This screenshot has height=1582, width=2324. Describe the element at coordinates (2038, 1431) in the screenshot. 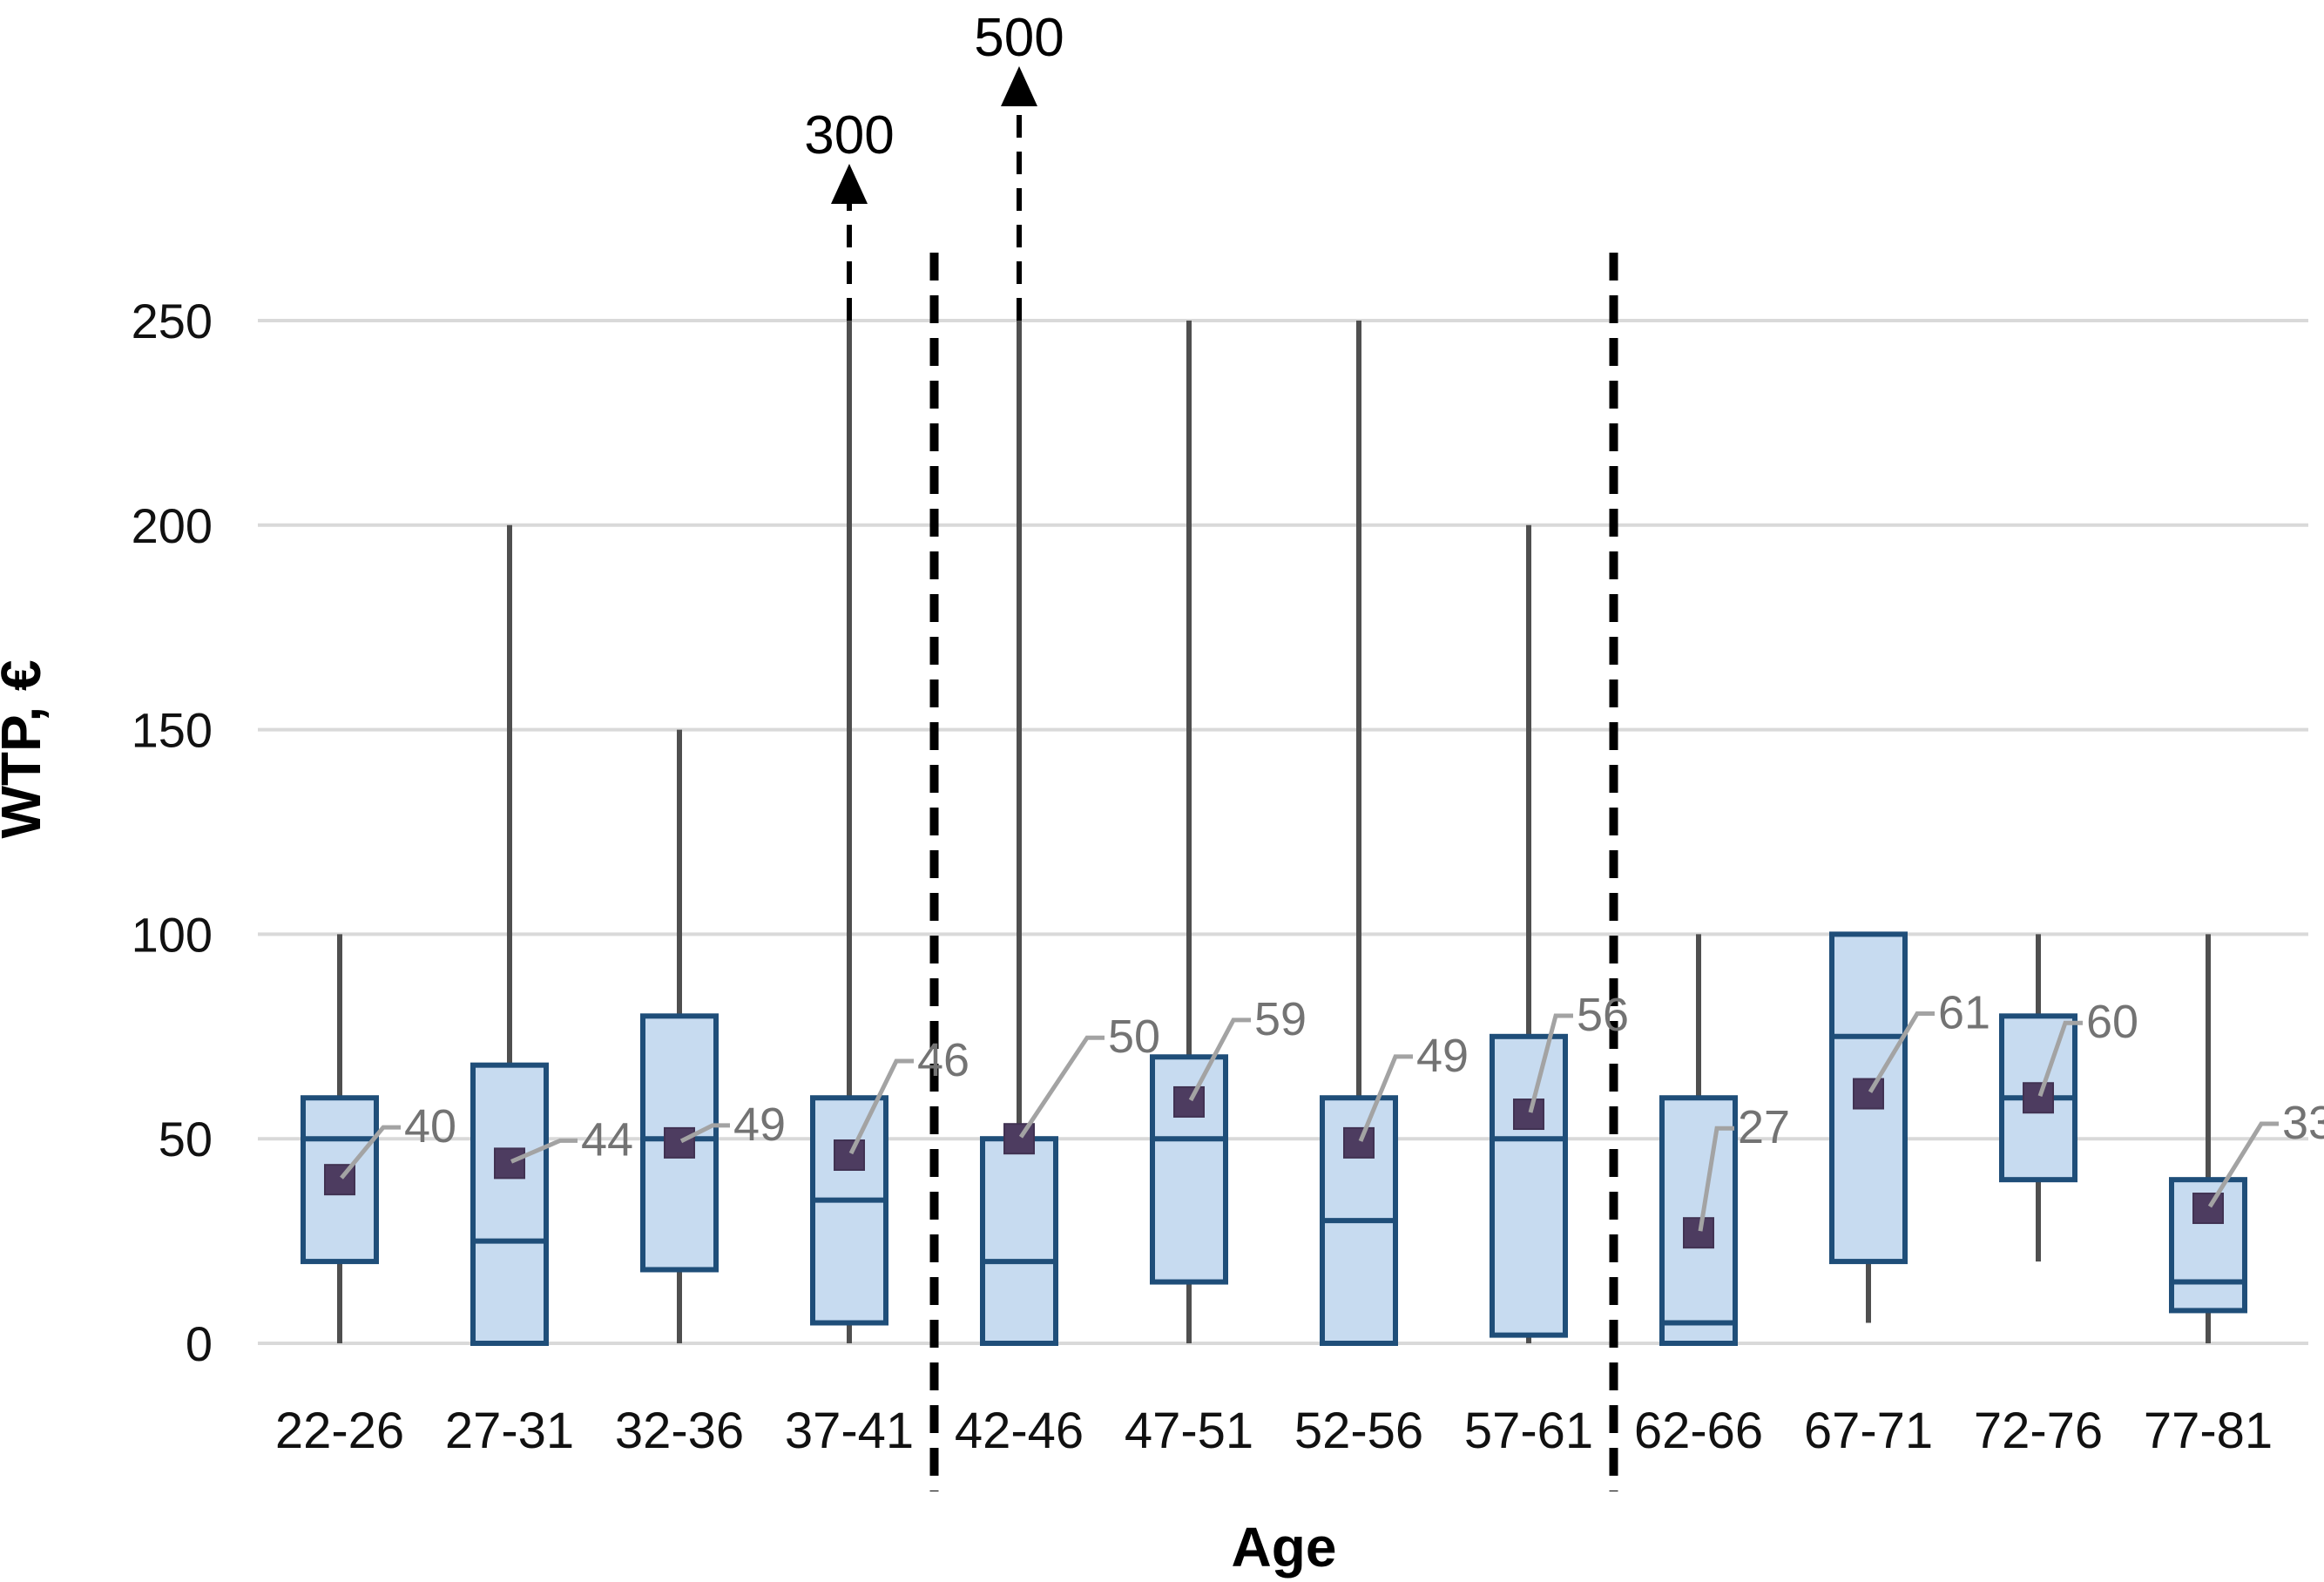

I see `x-tick-label-72-76: 72-76` at that location.